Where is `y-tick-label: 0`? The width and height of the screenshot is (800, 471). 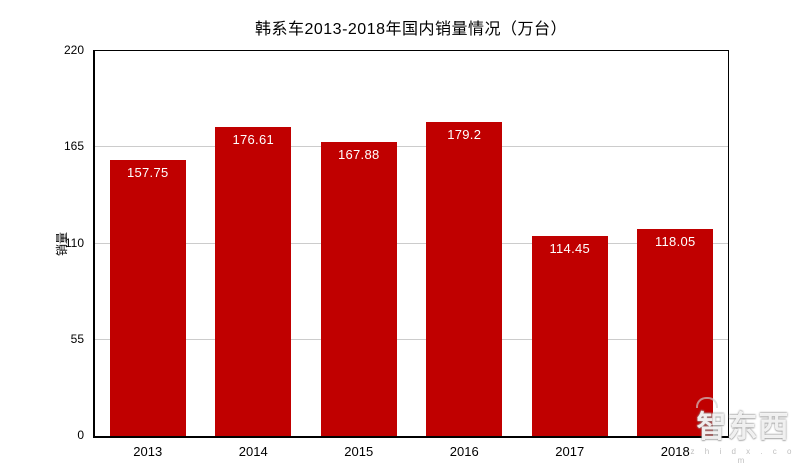
y-tick-label: 0 is located at coordinates (80, 435).